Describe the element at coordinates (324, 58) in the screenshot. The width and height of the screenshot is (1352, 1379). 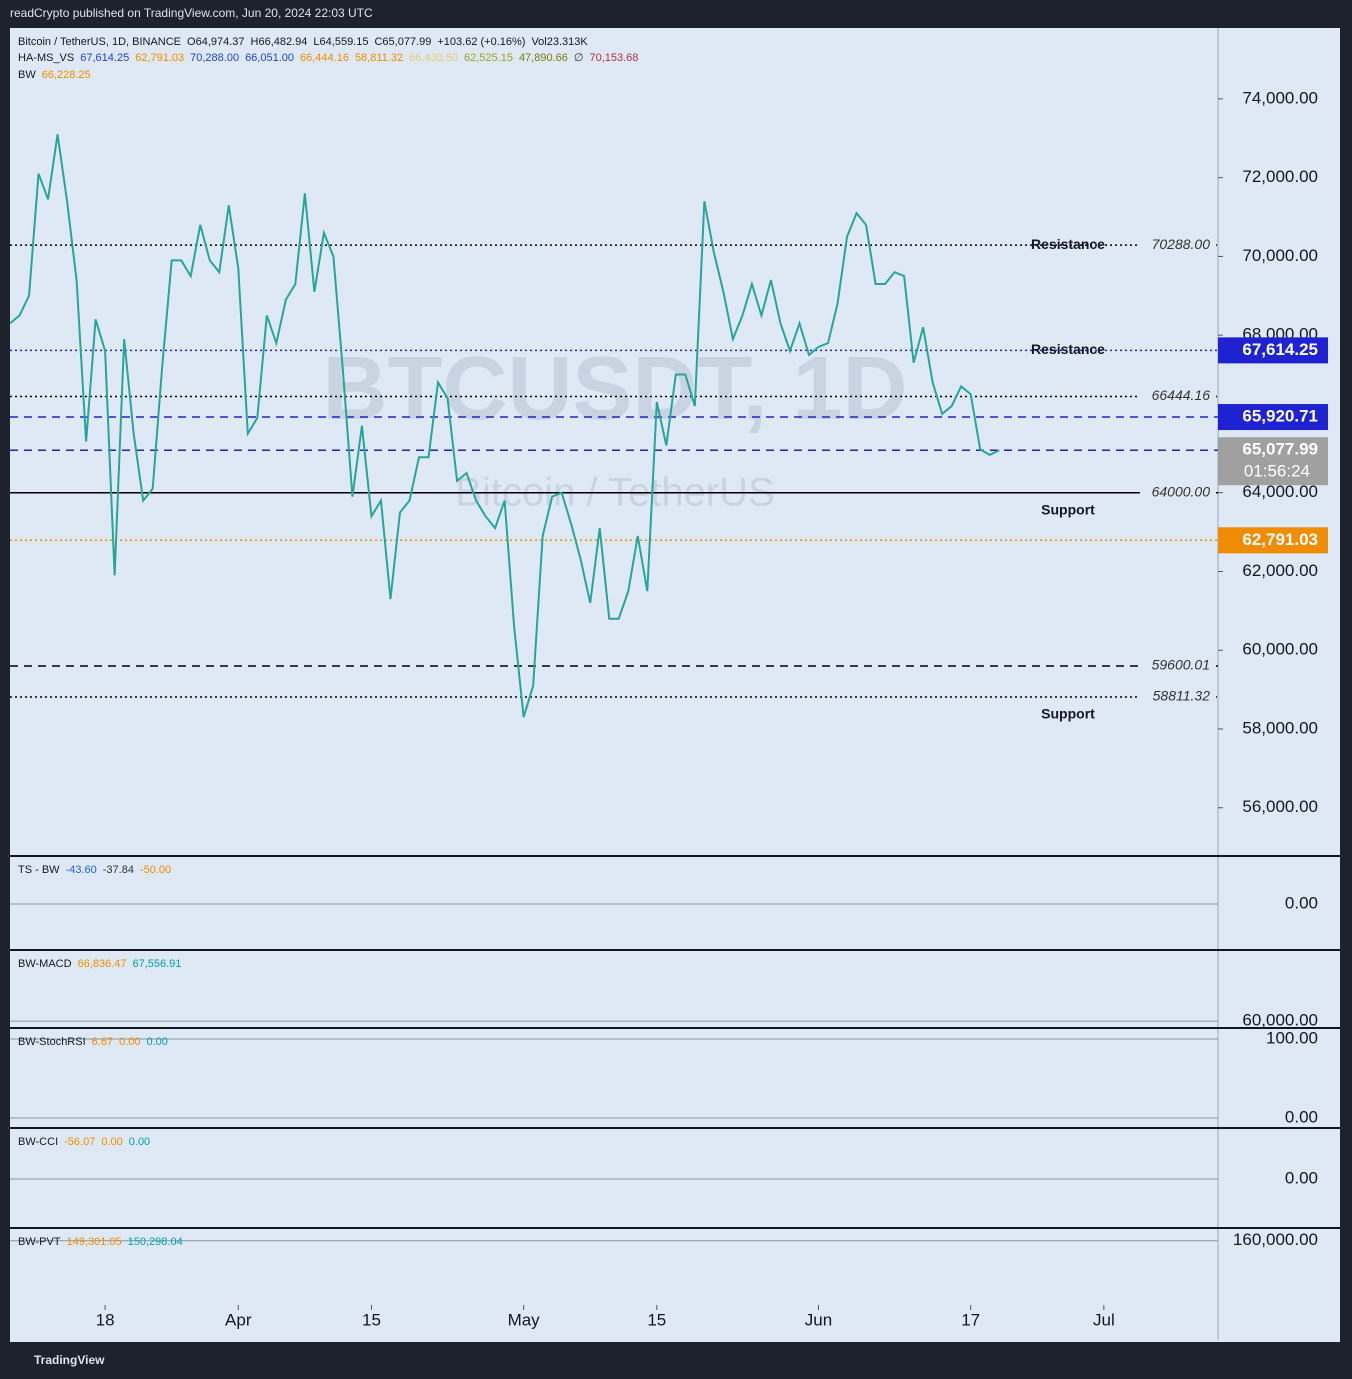
I see `legend-value: 66,444.16` at that location.